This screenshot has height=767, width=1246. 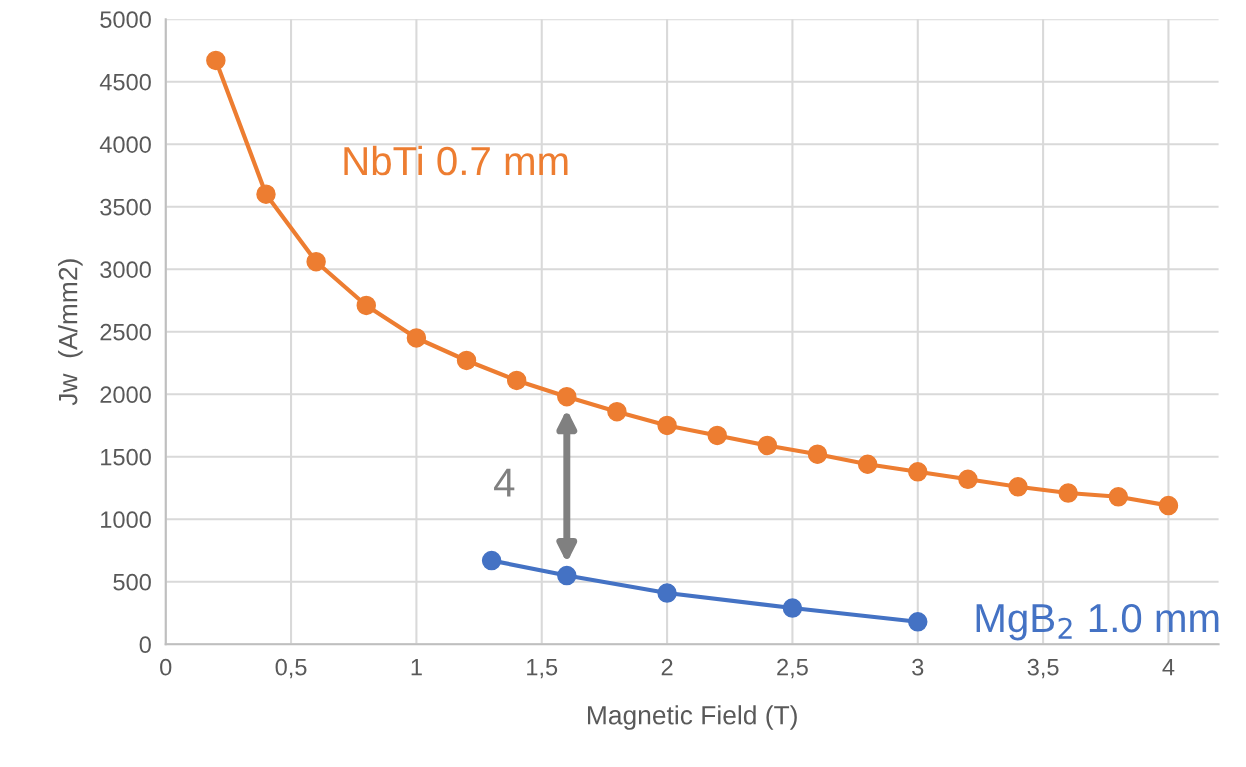 What do you see at coordinates (125, 19) in the screenshot?
I see `y-tick-label: 5000` at bounding box center [125, 19].